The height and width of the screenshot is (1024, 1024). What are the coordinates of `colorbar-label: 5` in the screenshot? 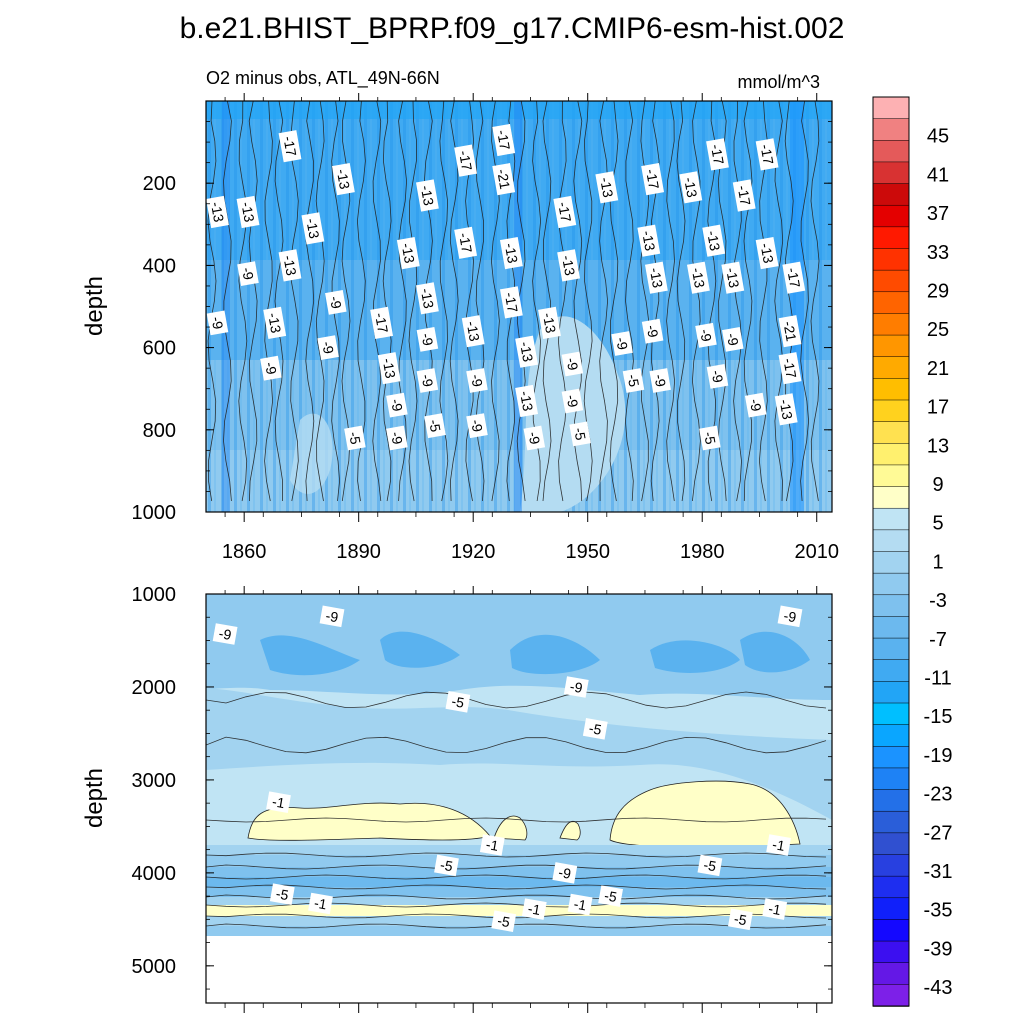 It's located at (937, 524).